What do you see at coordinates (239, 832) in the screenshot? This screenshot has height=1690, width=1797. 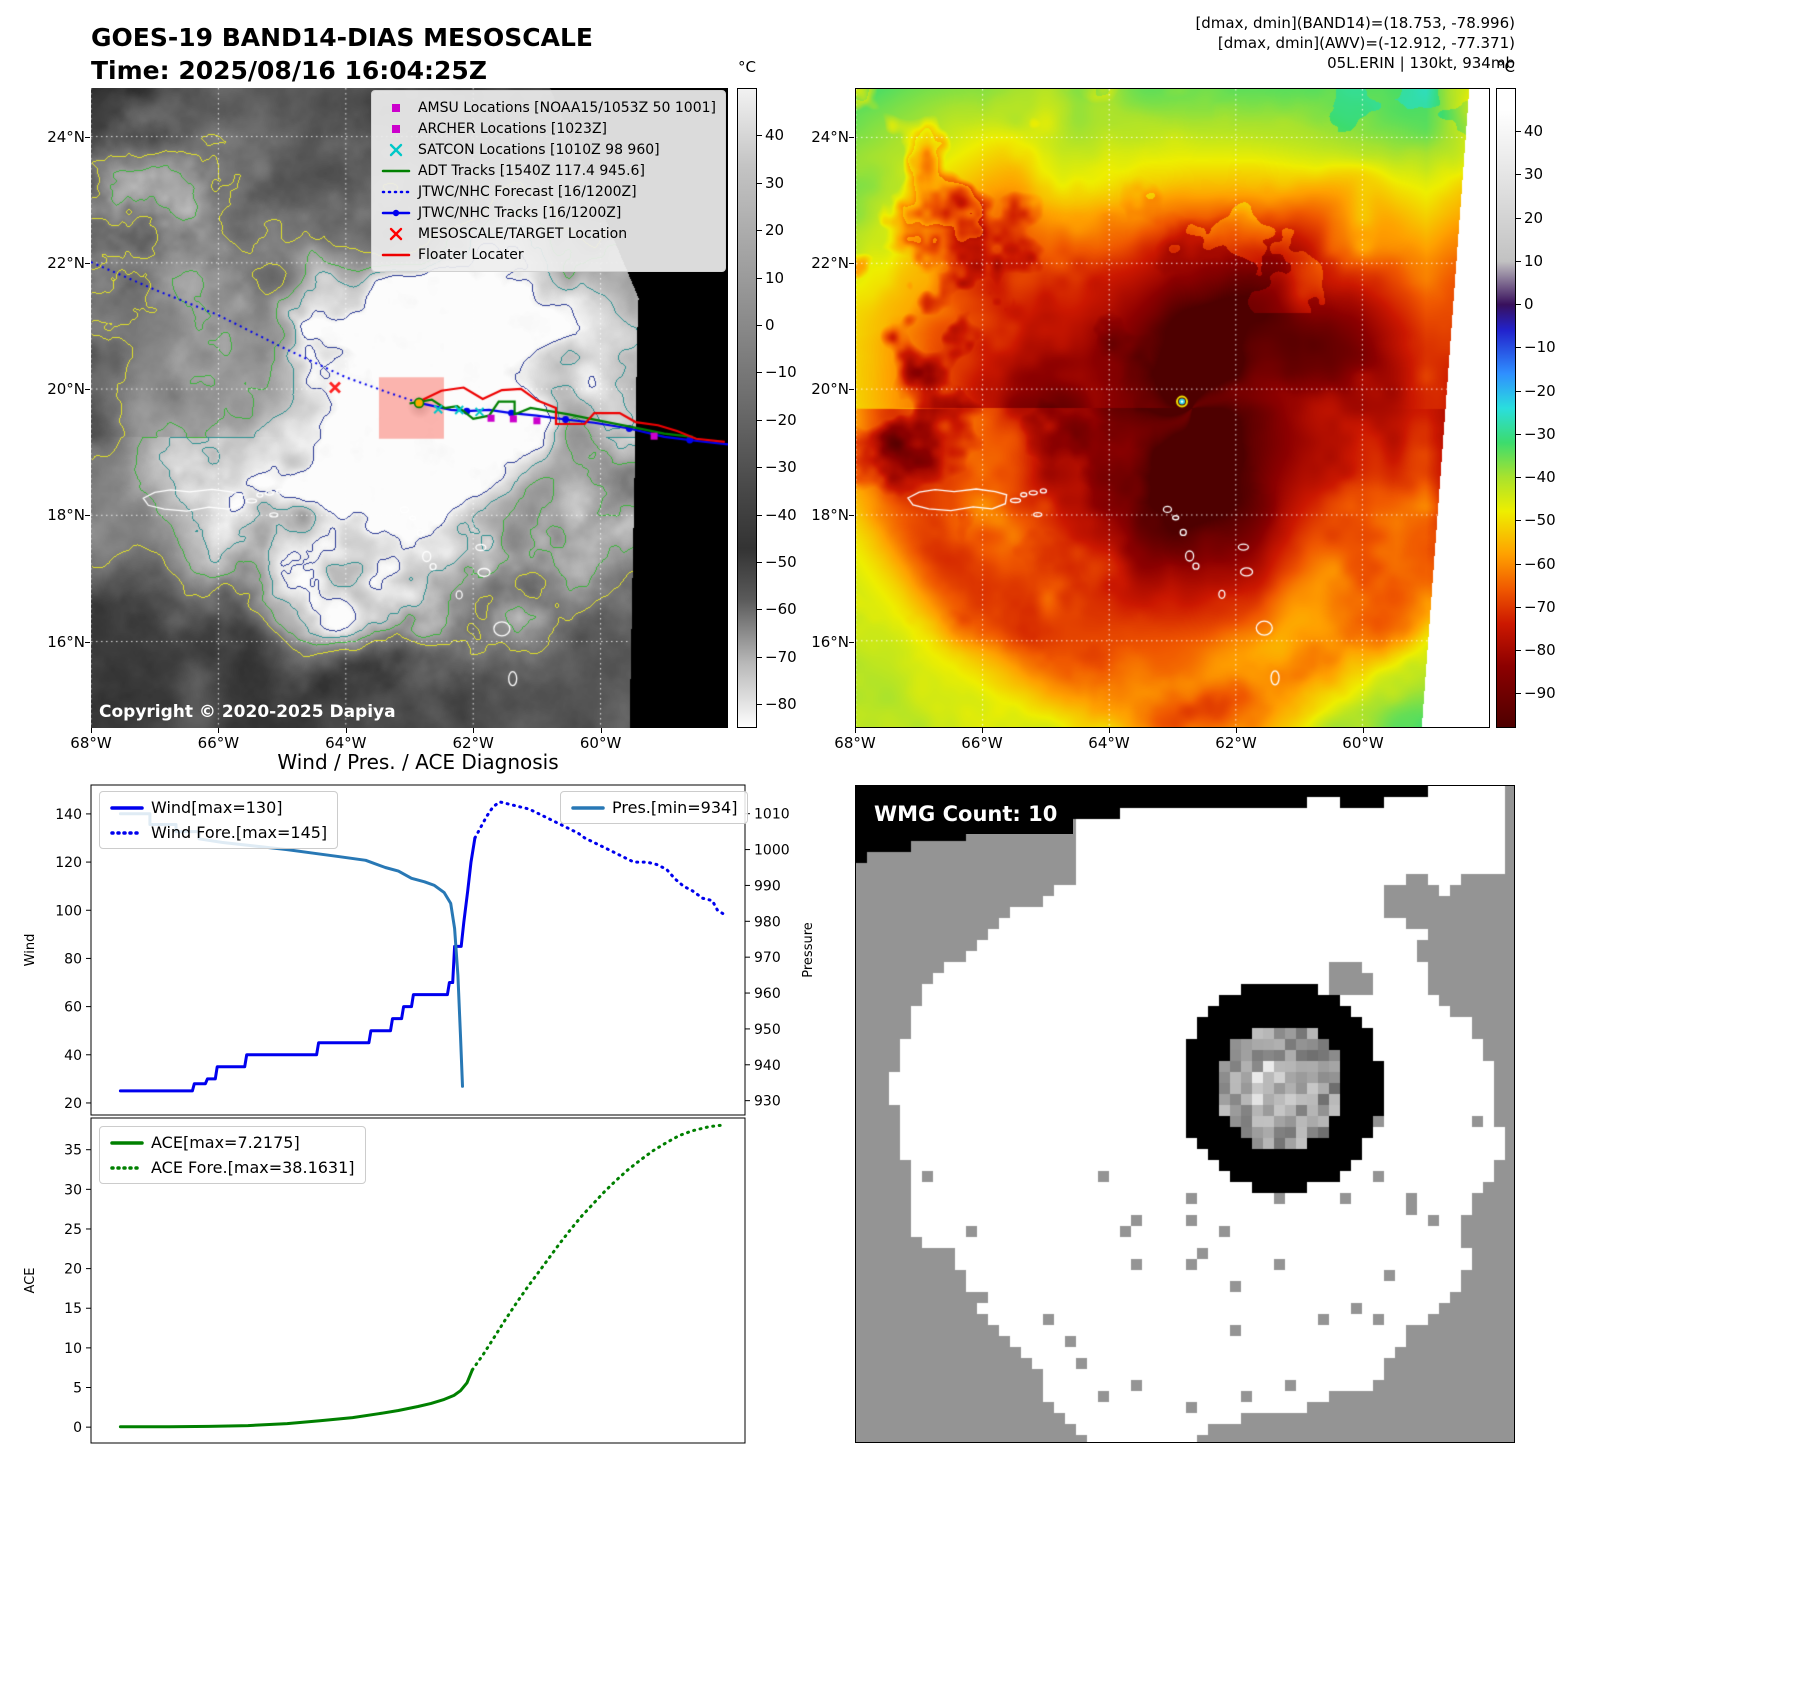 I see `legend-item-label: Wind Fore.[max=145]` at bounding box center [239, 832].